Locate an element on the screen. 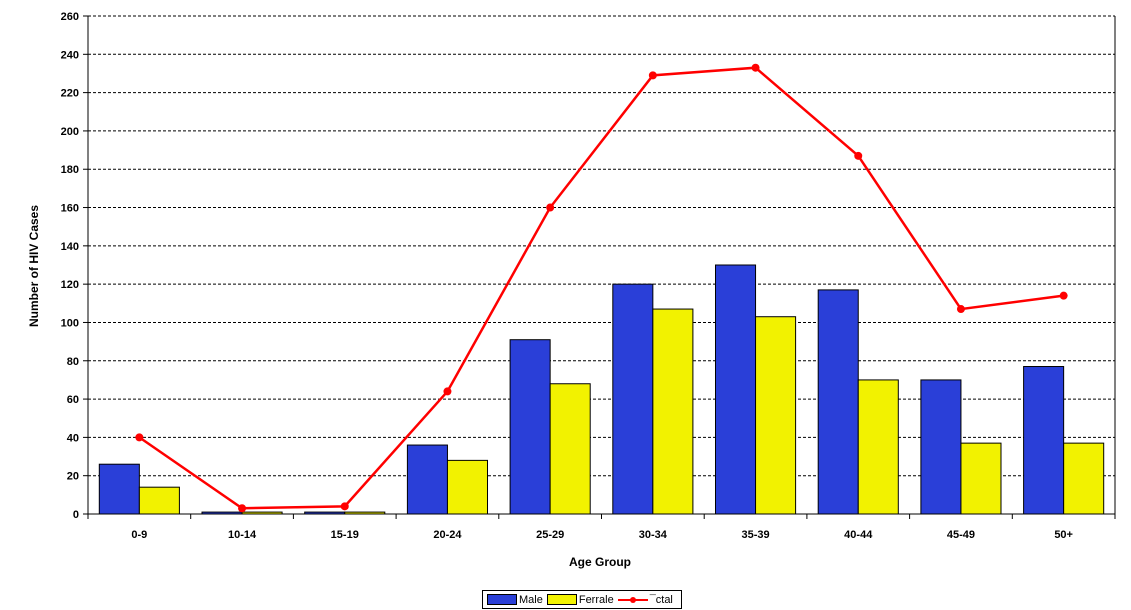 This screenshot has width=1131, height=610. x-tick-label: 45-49 is located at coordinates (961, 535).